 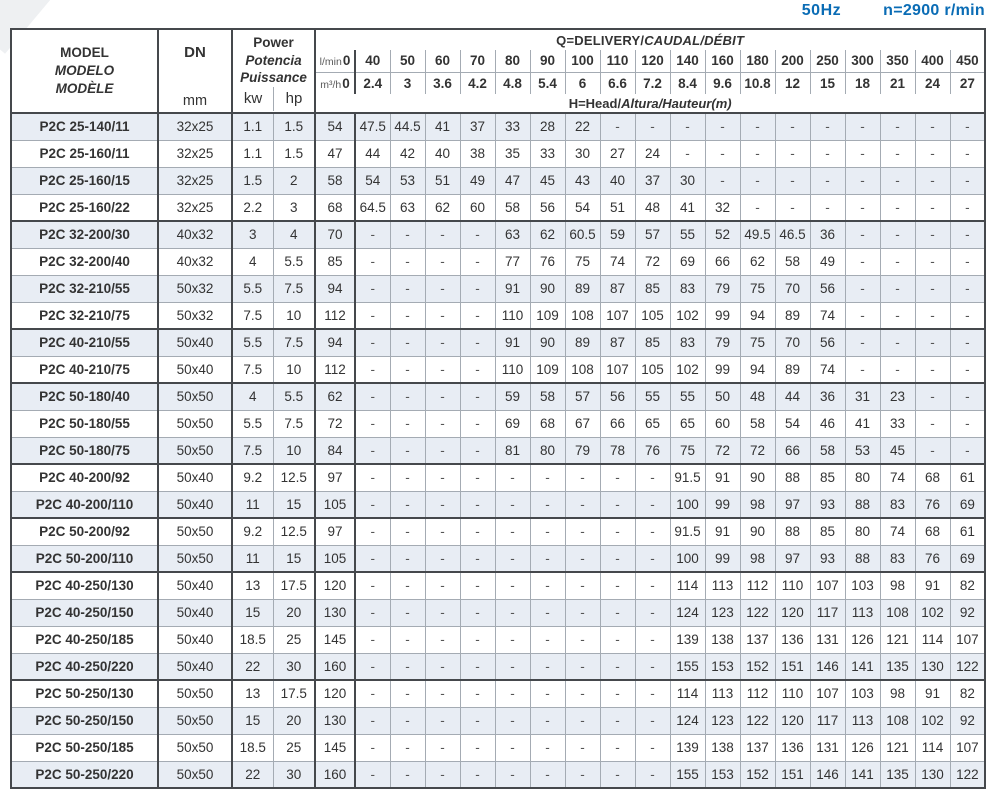 I want to click on head-cell: 69, so click(x=968, y=558).